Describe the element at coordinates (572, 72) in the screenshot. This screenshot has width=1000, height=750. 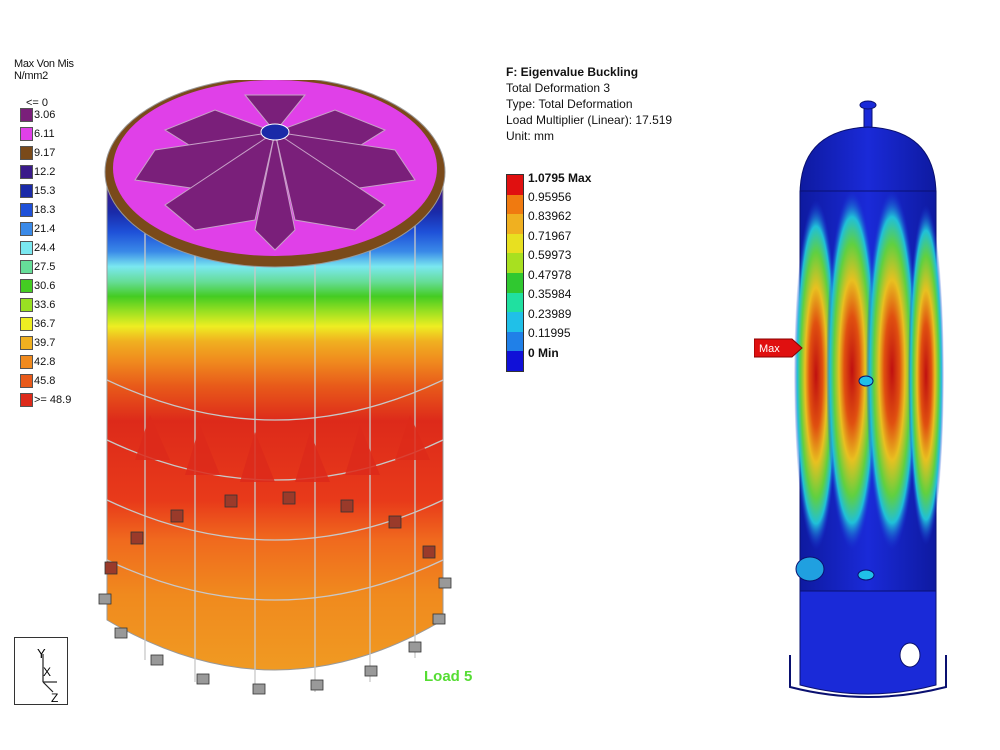
I see `analysis-title: F: Eigenvalue Buckling` at that location.